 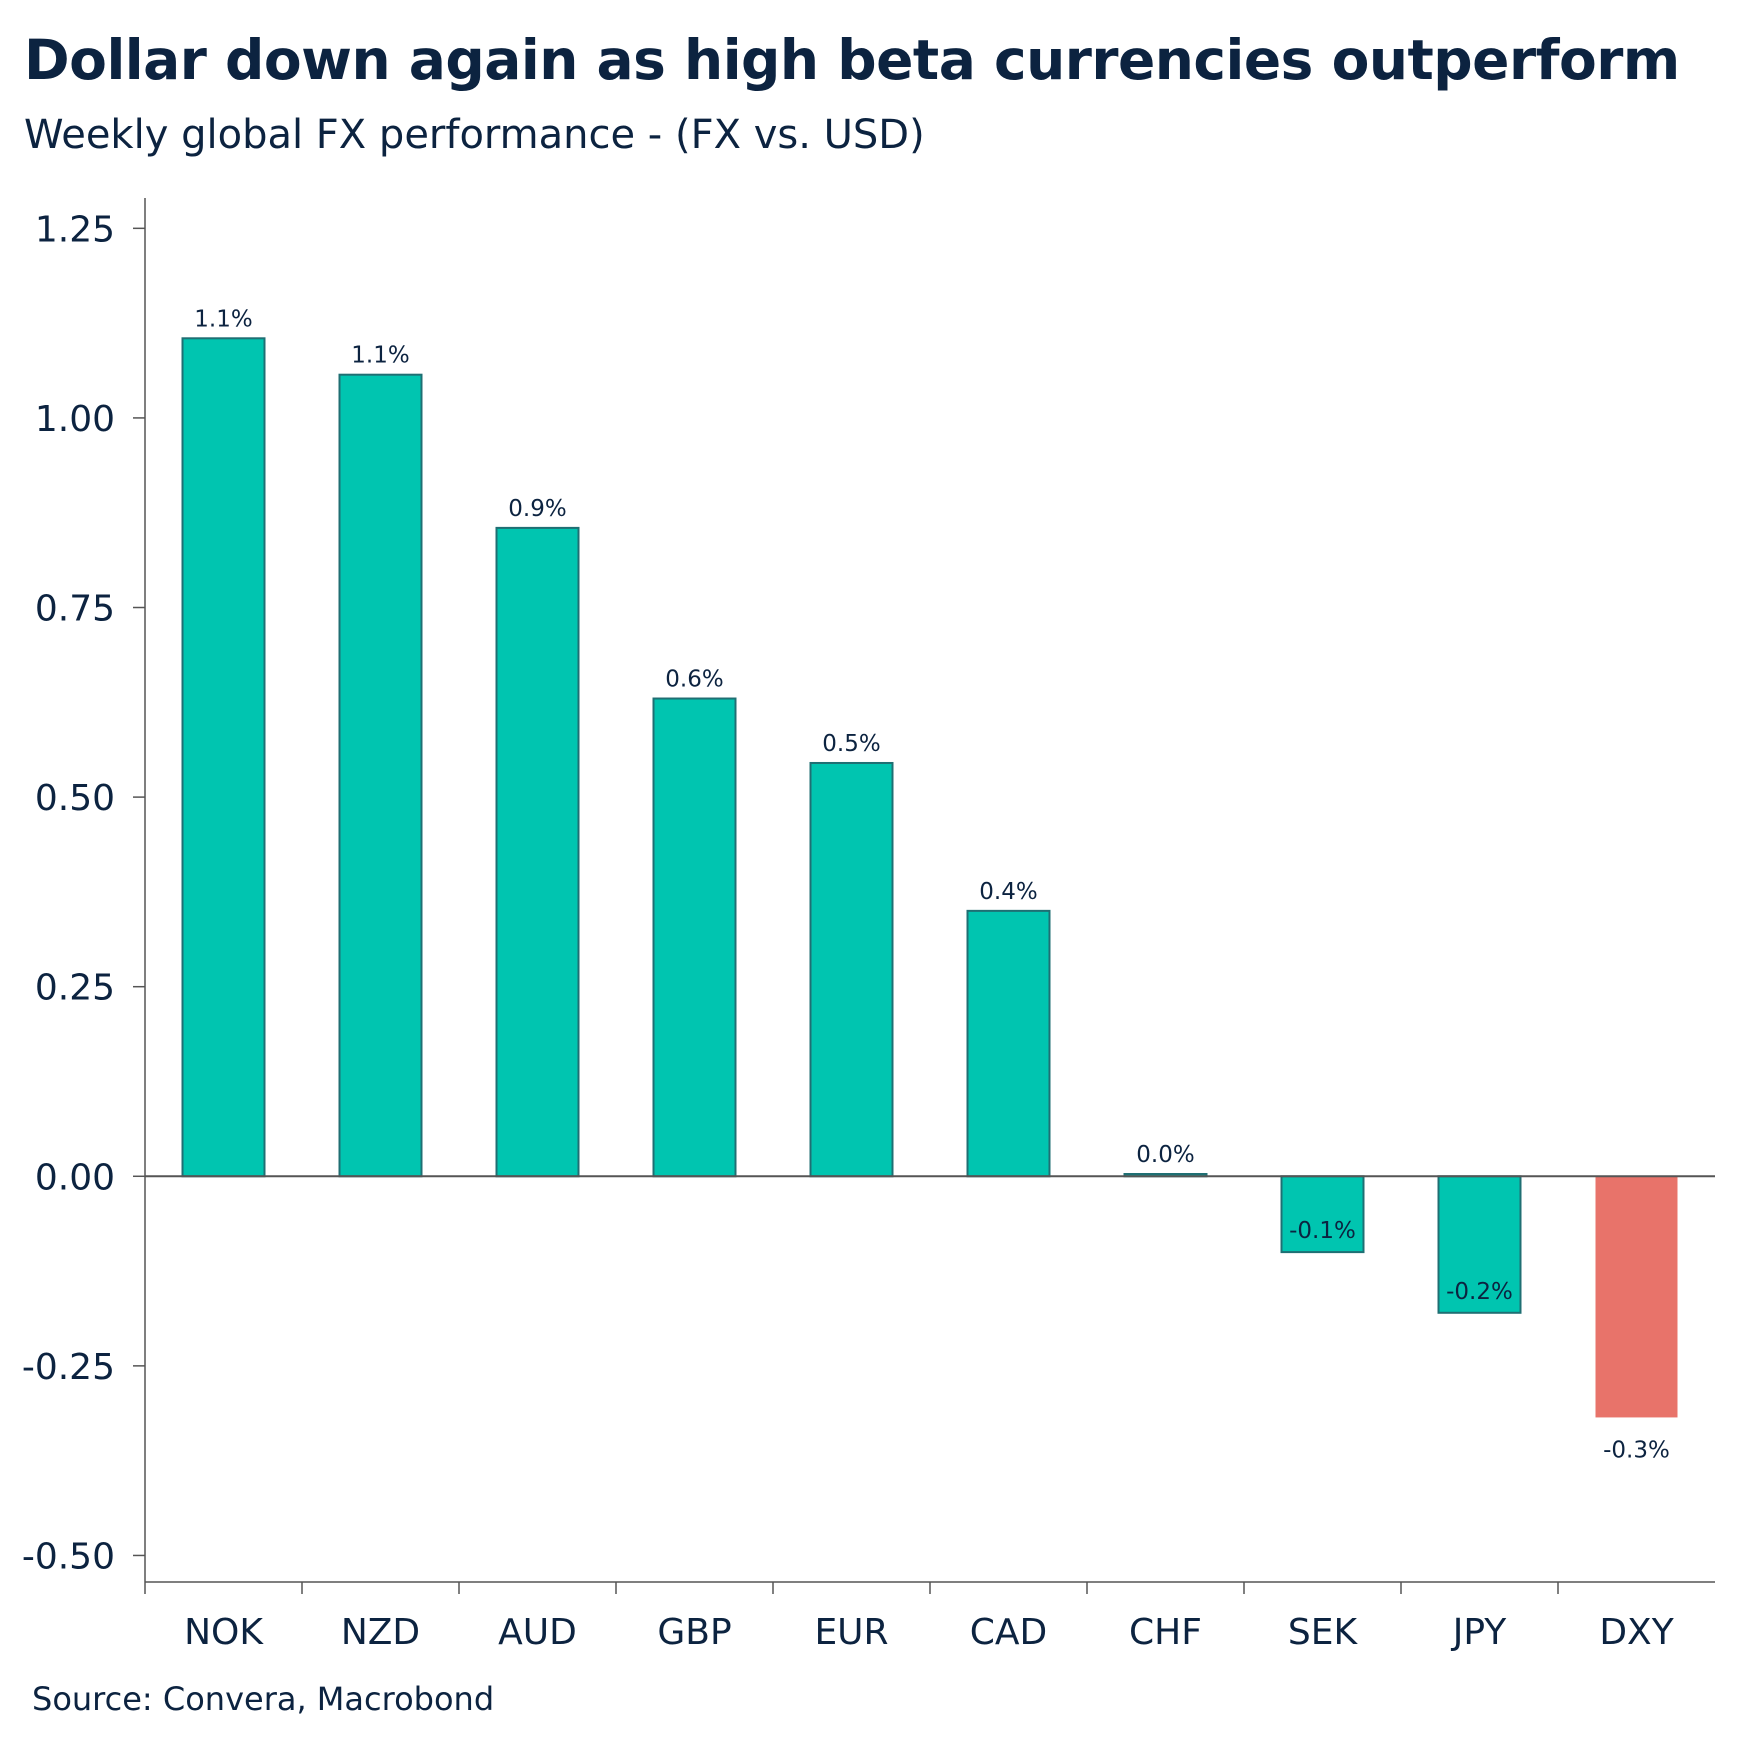 I want to click on y-tick-label: 0.50, so click(x=75, y=798).